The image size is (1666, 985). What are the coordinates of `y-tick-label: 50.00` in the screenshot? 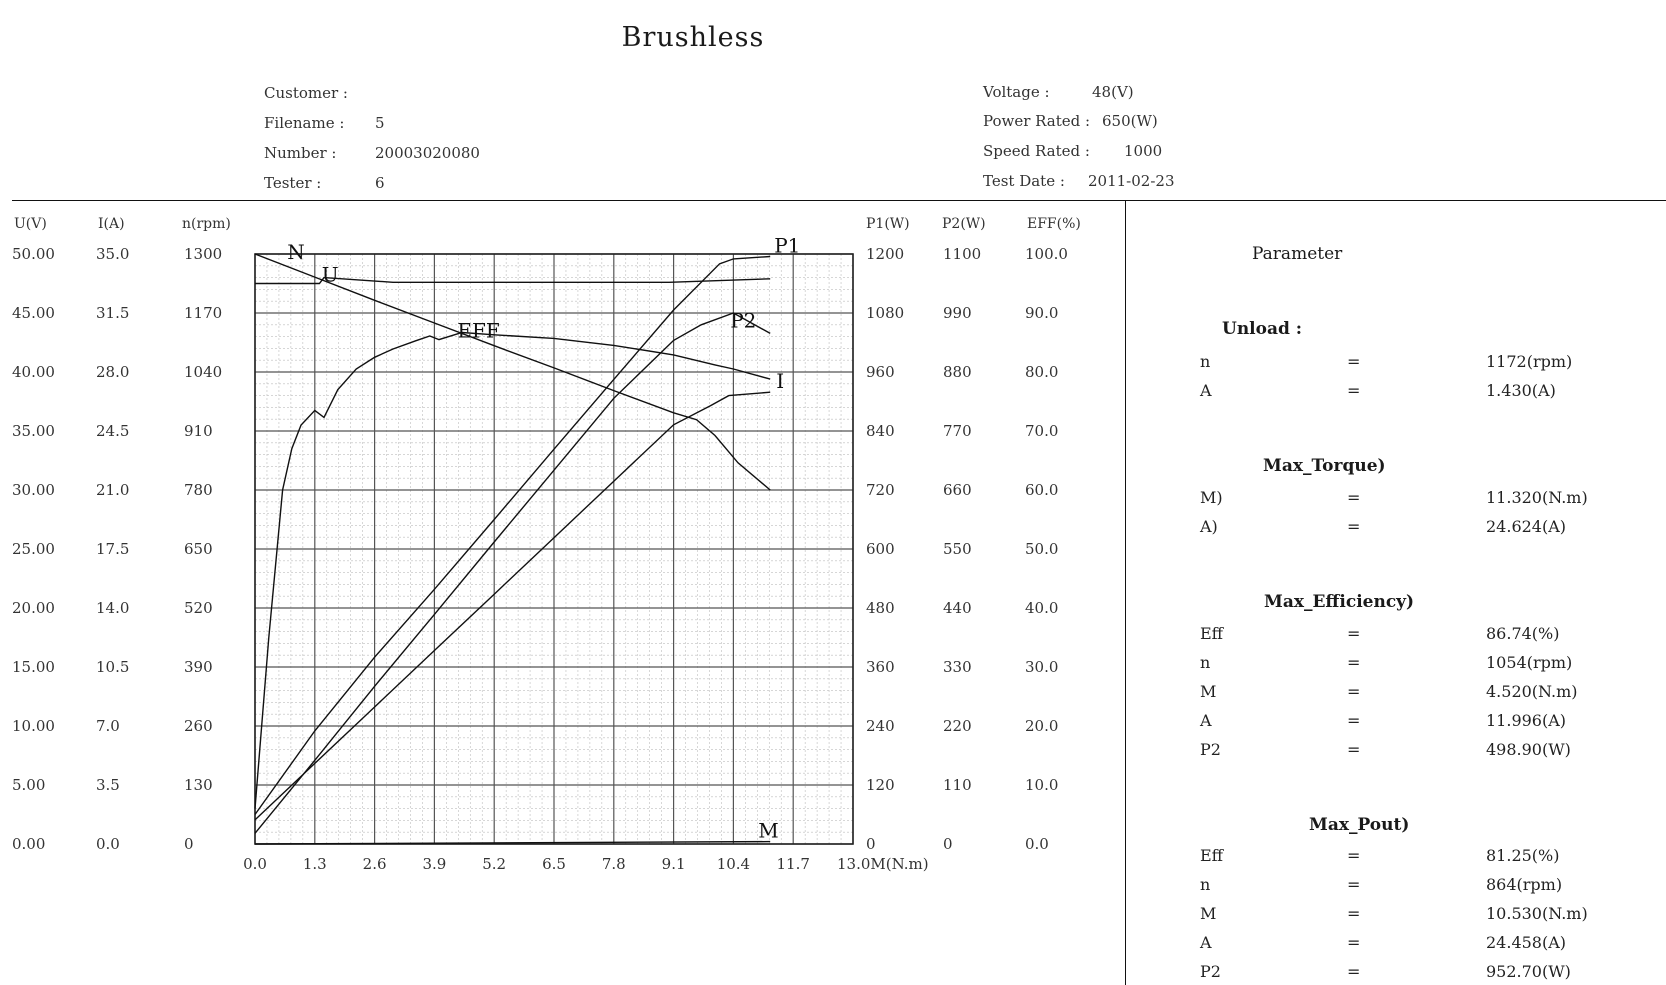 It's located at (33, 254).